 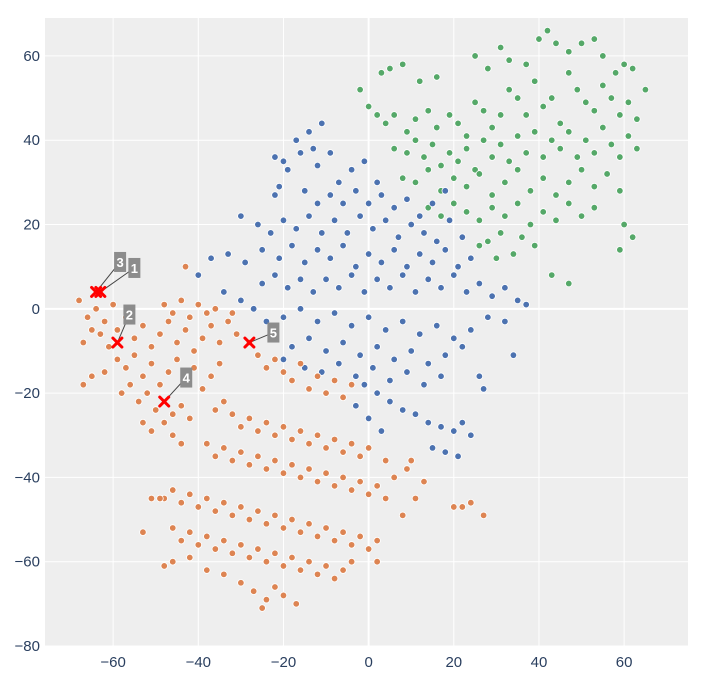 I want to click on x-tick-label: 40, so click(x=539, y=662).